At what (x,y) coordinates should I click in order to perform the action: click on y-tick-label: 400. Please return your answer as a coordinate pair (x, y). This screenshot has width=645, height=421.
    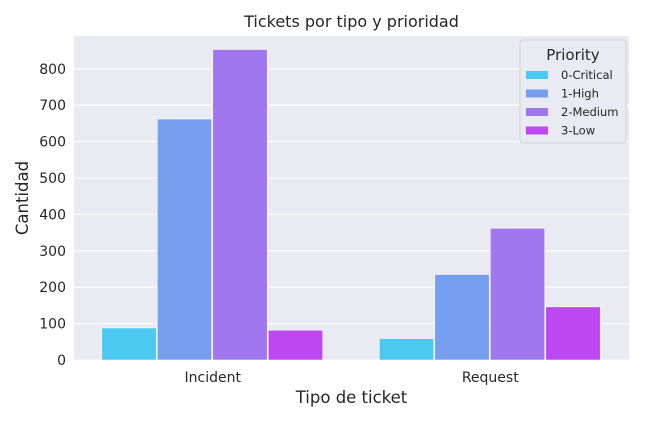
    Looking at the image, I should click on (52, 215).